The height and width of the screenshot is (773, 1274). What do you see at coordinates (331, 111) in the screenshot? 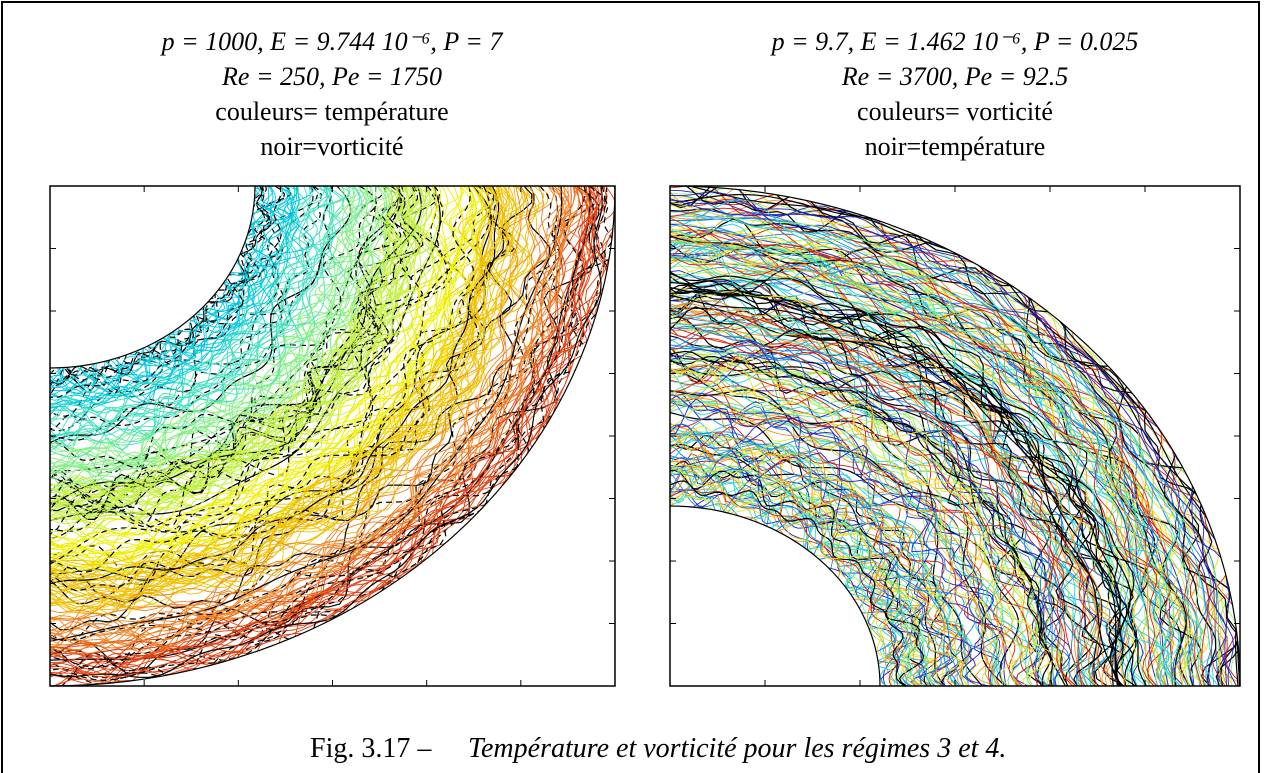
I see `header-line: couleurs= température` at bounding box center [331, 111].